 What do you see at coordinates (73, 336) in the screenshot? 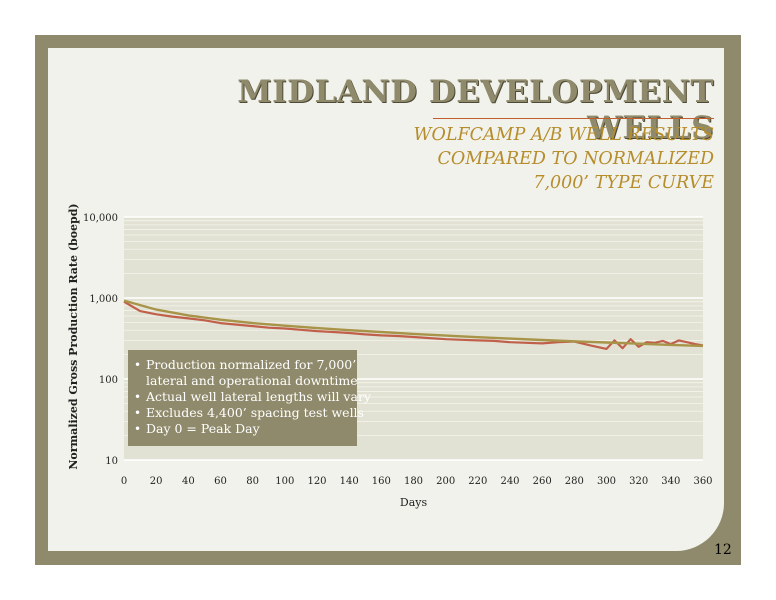
I see `y-axis-title: Normalized Gross Production Rate (boepd)` at bounding box center [73, 336].